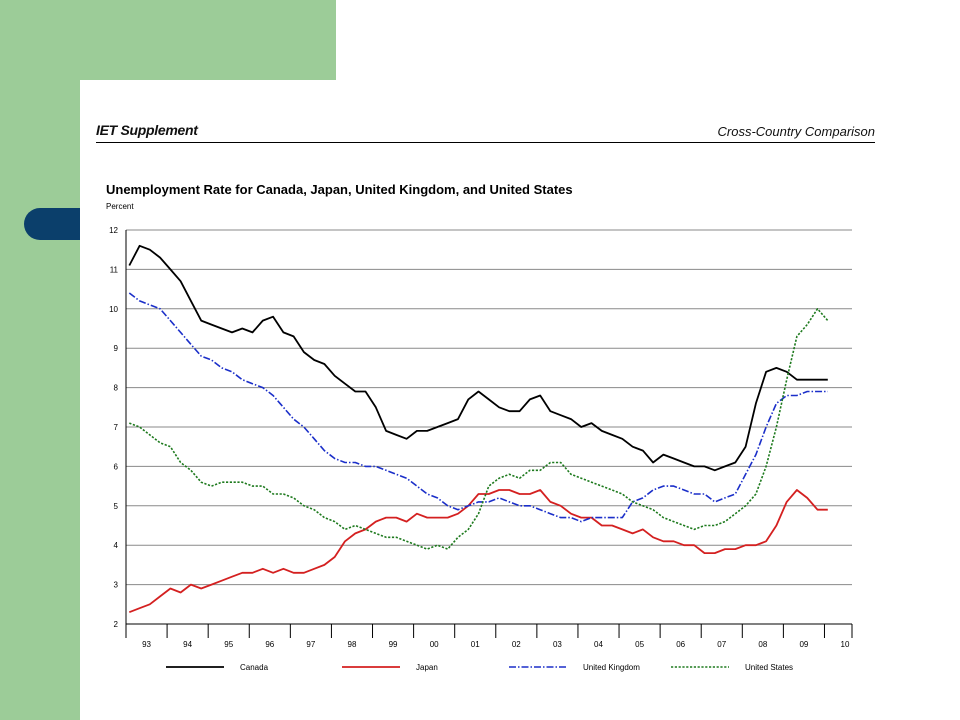  I want to click on header-rule, so click(485, 142).